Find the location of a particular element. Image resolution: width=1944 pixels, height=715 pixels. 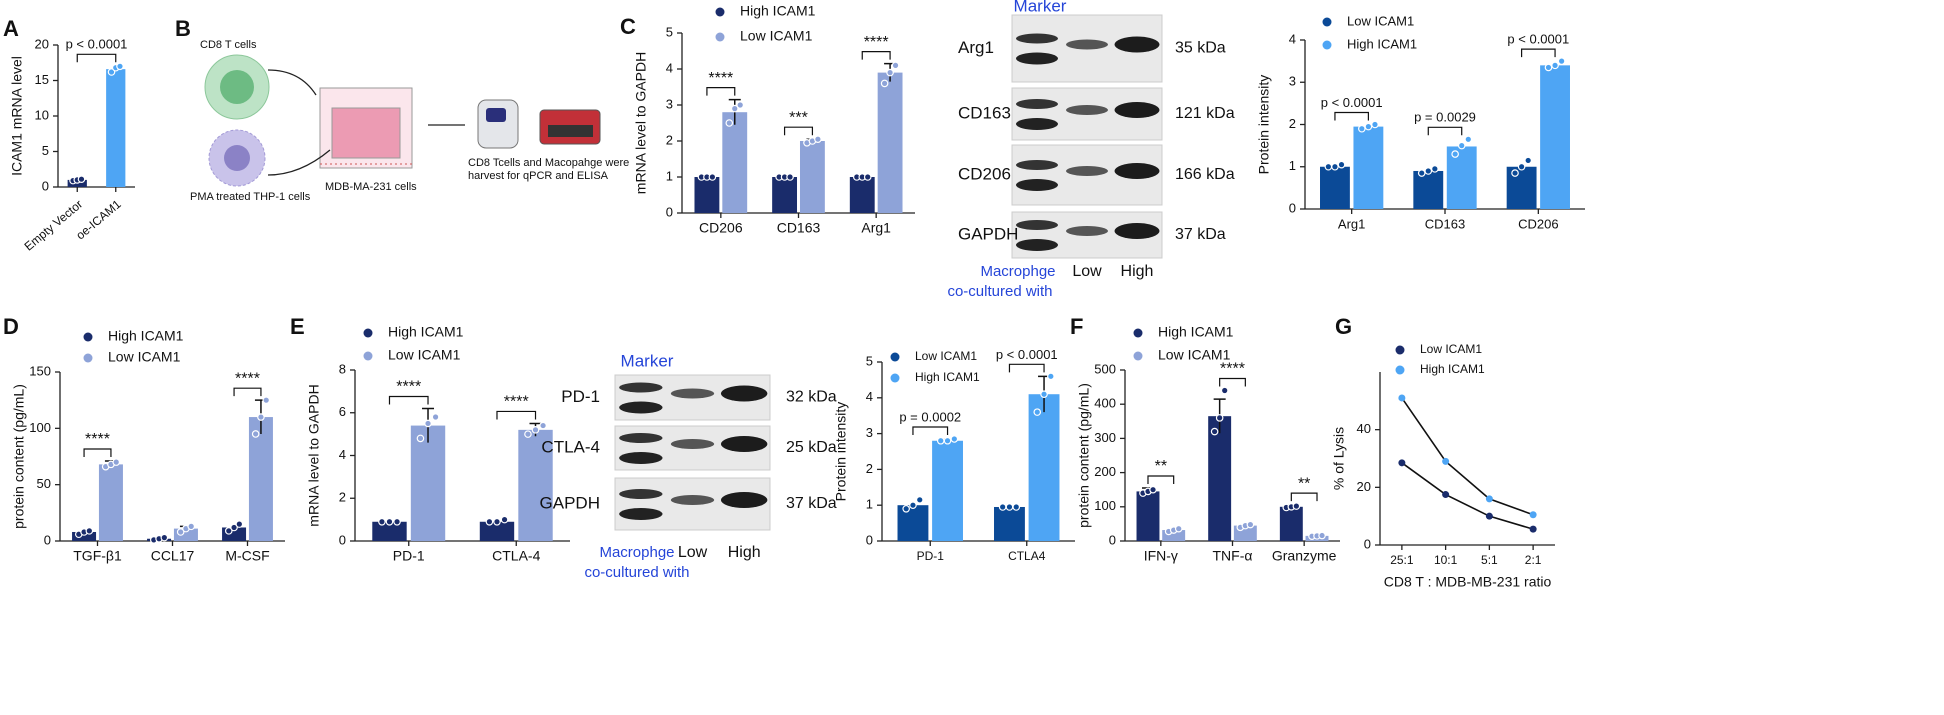

significance-label: *** is located at coordinates (798, 117).